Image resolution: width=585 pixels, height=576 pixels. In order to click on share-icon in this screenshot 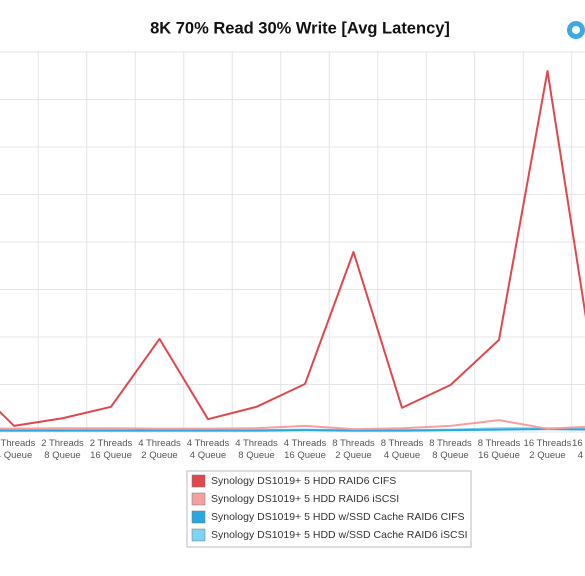, I will do `click(576, 30)`.